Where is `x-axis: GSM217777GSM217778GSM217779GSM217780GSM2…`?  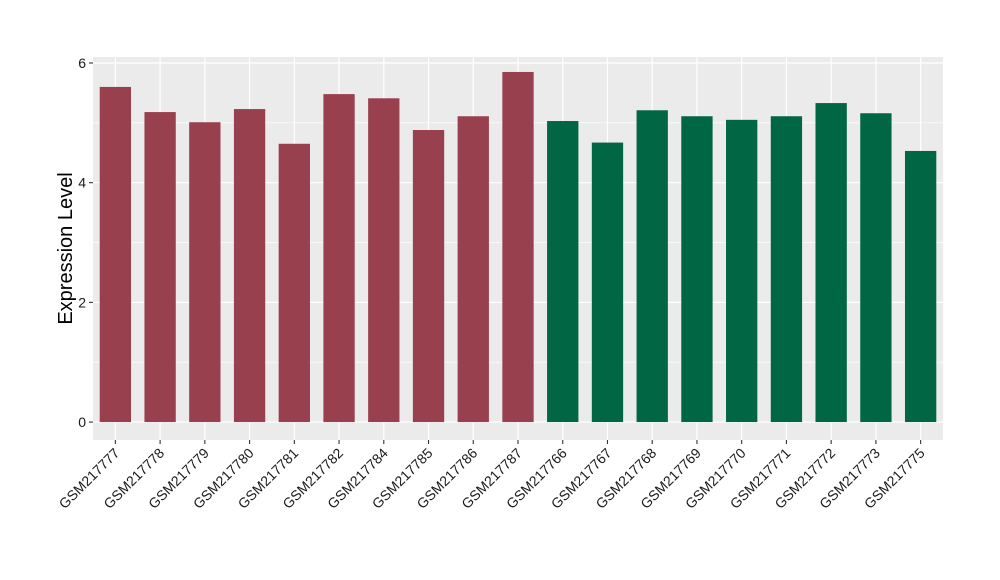 x-axis: GSM217777GSM217778GSM217779GSM217780GSM2… is located at coordinates (492, 476).